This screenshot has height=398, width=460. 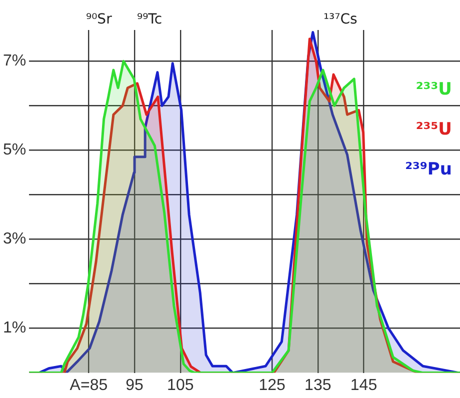 What do you see at coordinates (14, 328) in the screenshot?
I see `y-tick-label: 1%` at bounding box center [14, 328].